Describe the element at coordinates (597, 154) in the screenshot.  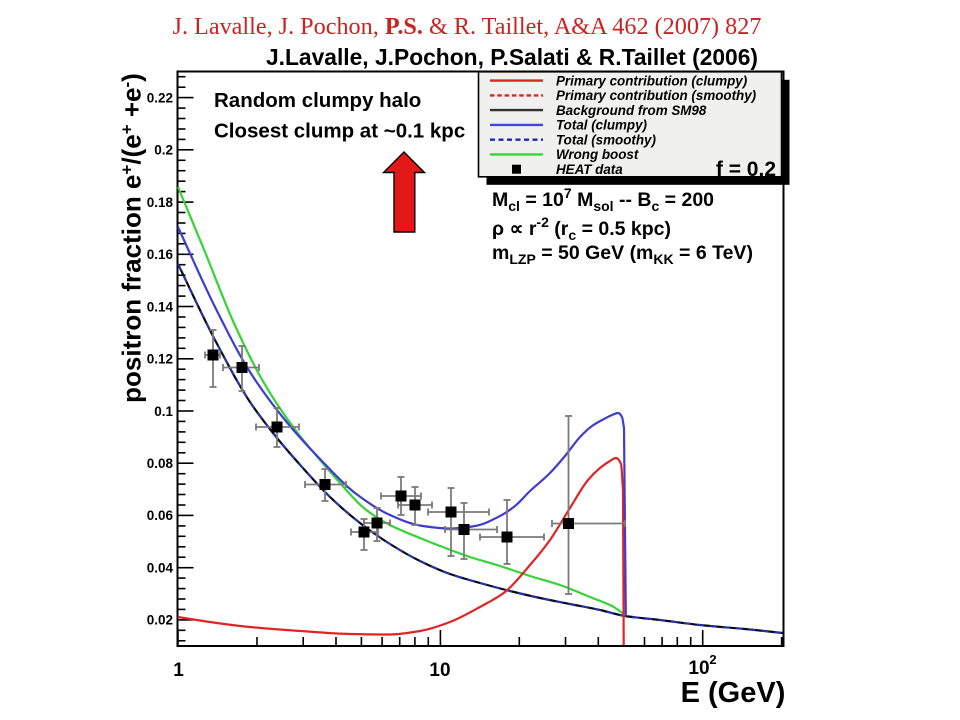
I see `svg-text: Wrong boost` at that location.